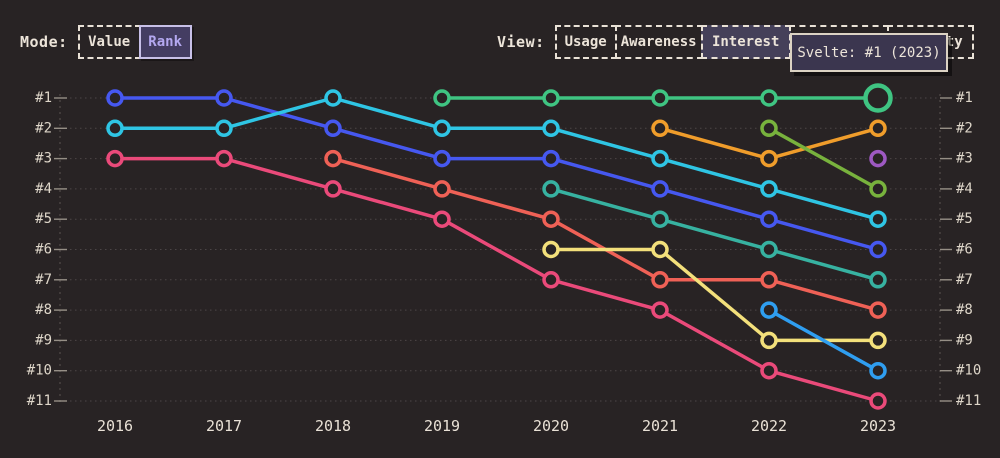 Image resolution: width=1000 pixels, height=458 pixels. What do you see at coordinates (43, 219) in the screenshot?
I see `rank-label-left-5: #5` at bounding box center [43, 219].